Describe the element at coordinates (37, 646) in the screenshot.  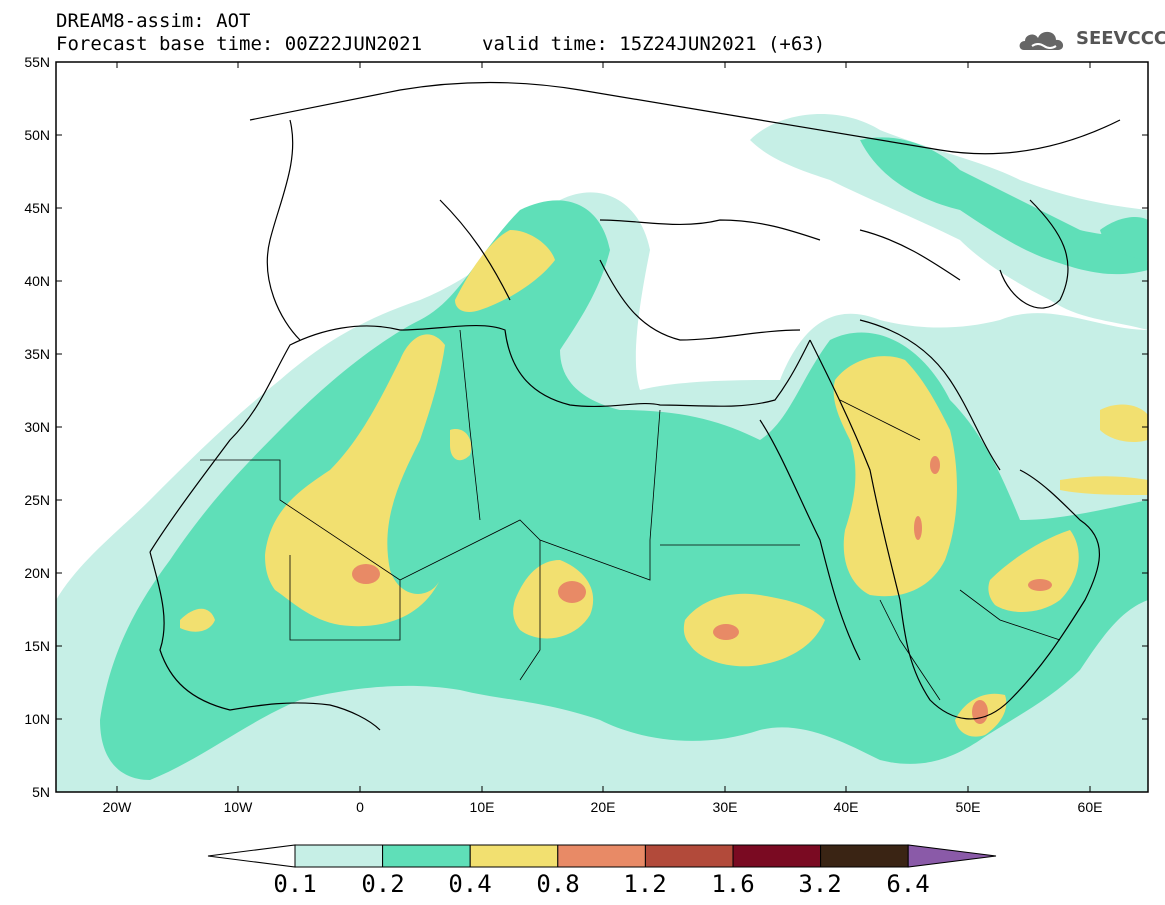
I see `lat-tick-label: 15N` at that location.